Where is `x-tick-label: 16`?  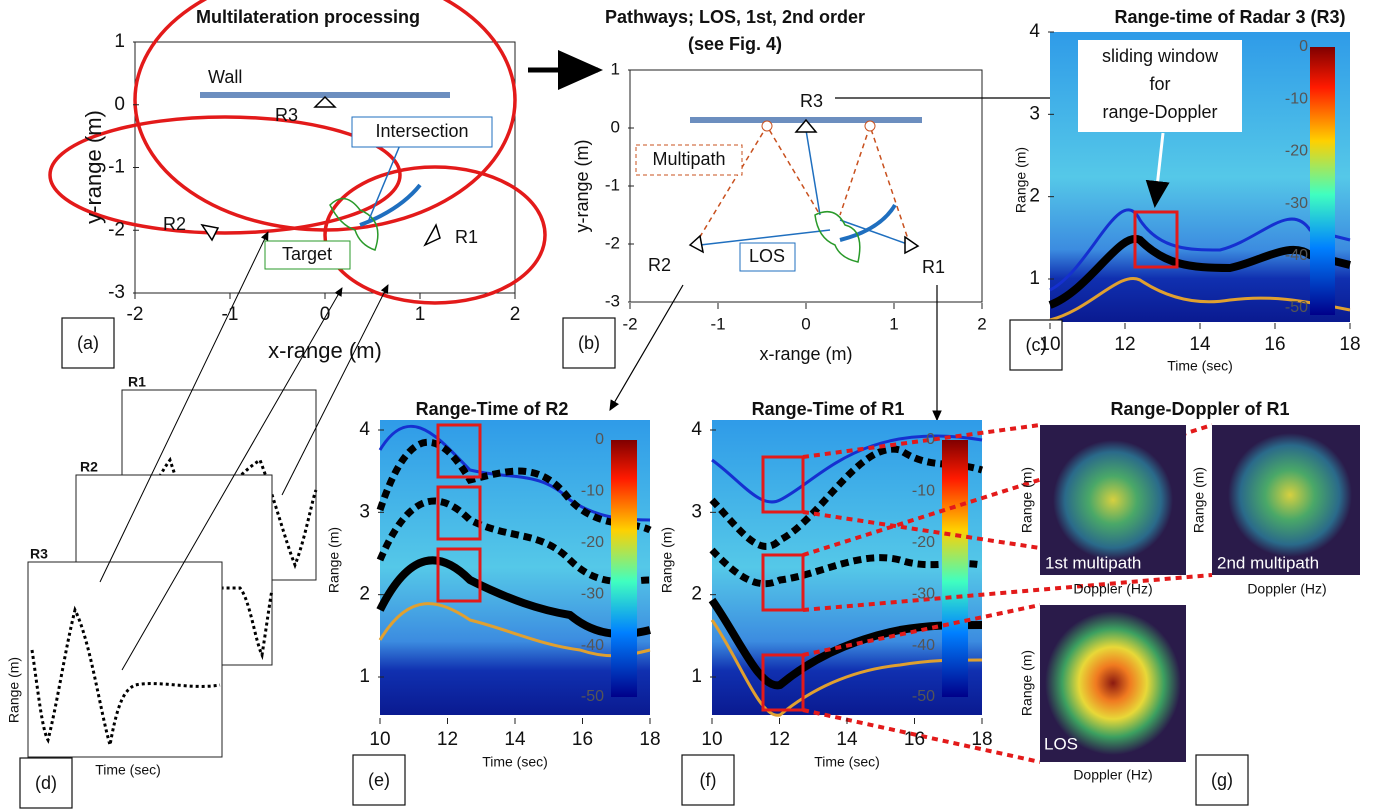 x-tick-label: 16 is located at coordinates (1274, 344).